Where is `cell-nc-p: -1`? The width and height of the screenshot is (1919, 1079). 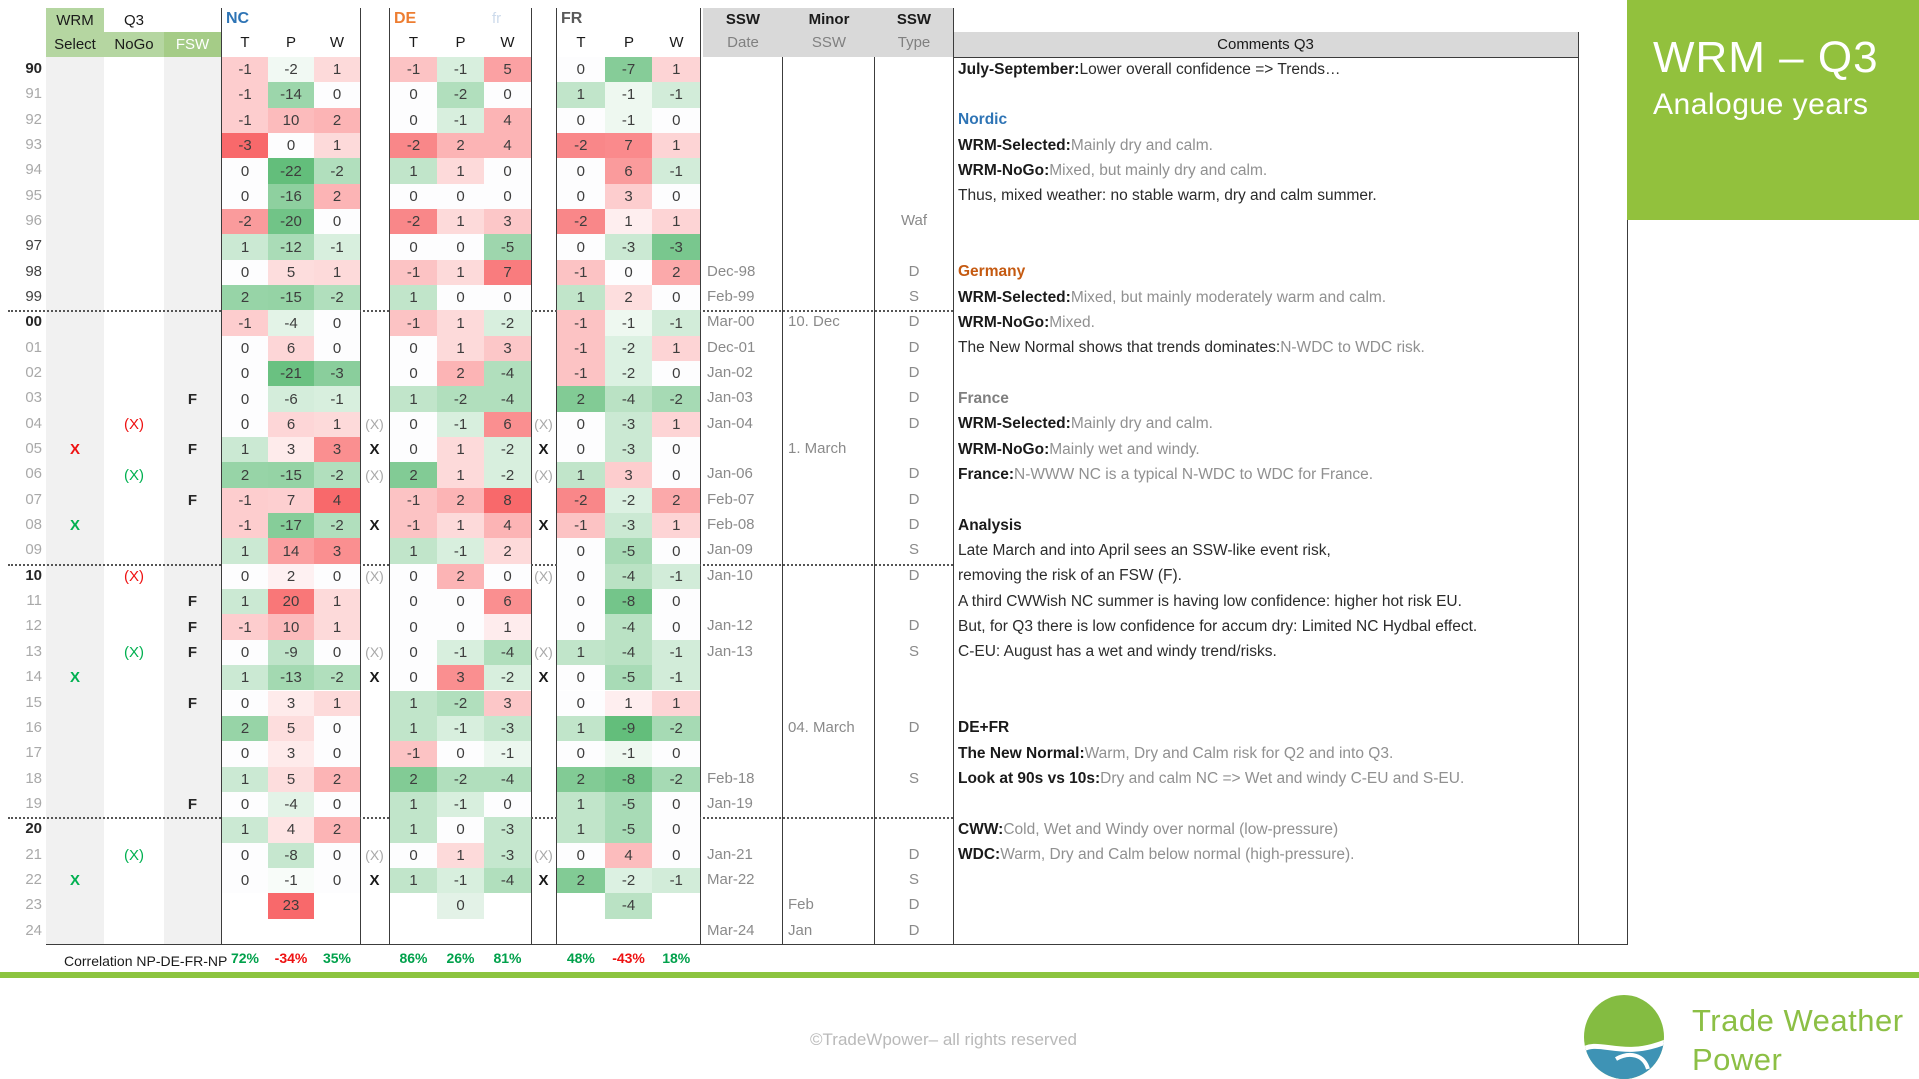 cell-nc-p: -1 is located at coordinates (291, 880).